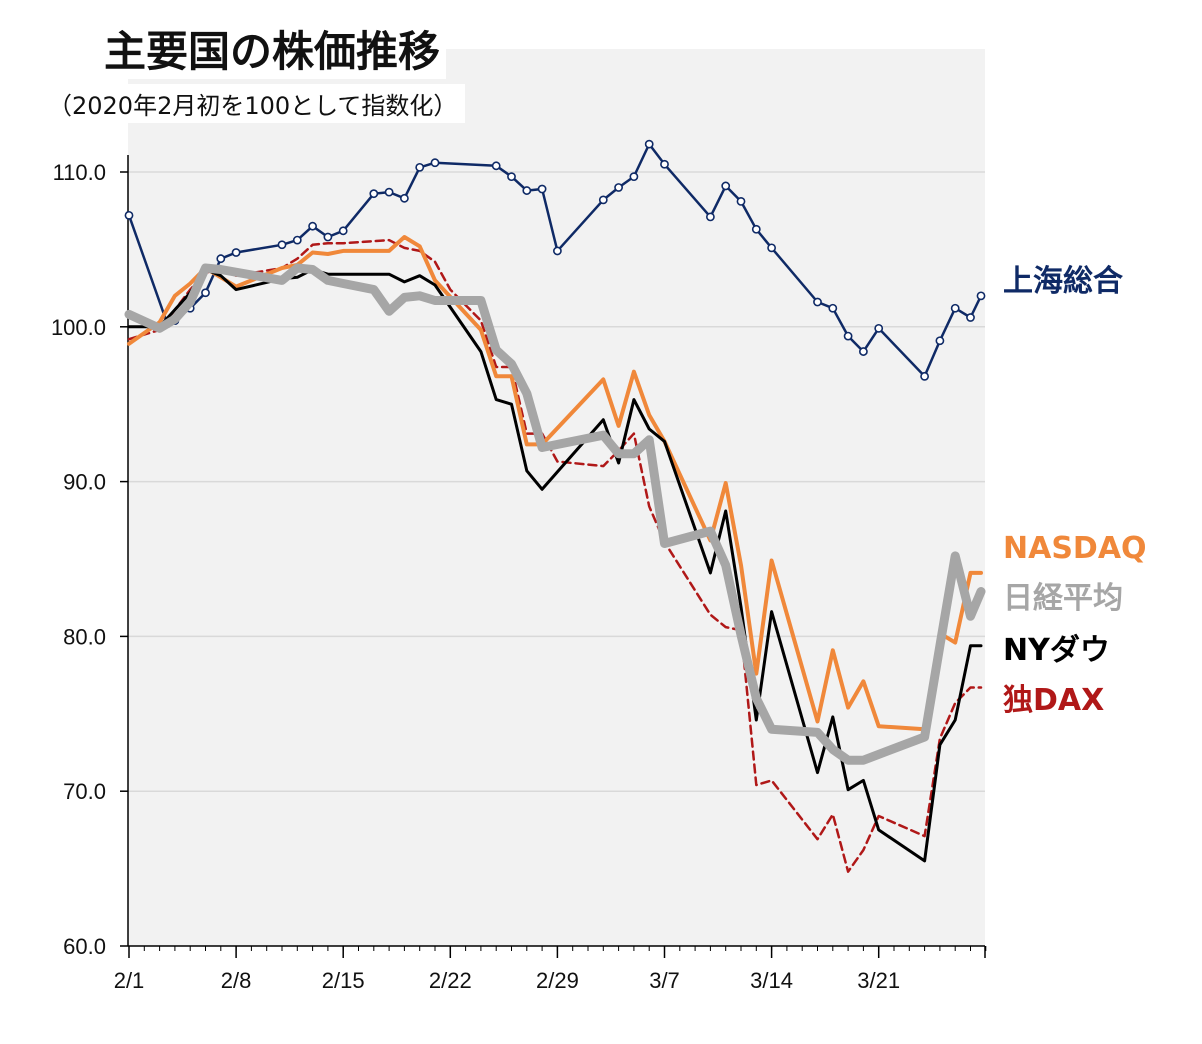 The width and height of the screenshot is (1202, 1044). Describe the element at coordinates (1063, 598) in the screenshot. I see `legend-label-nikkei: 日経平均` at that location.